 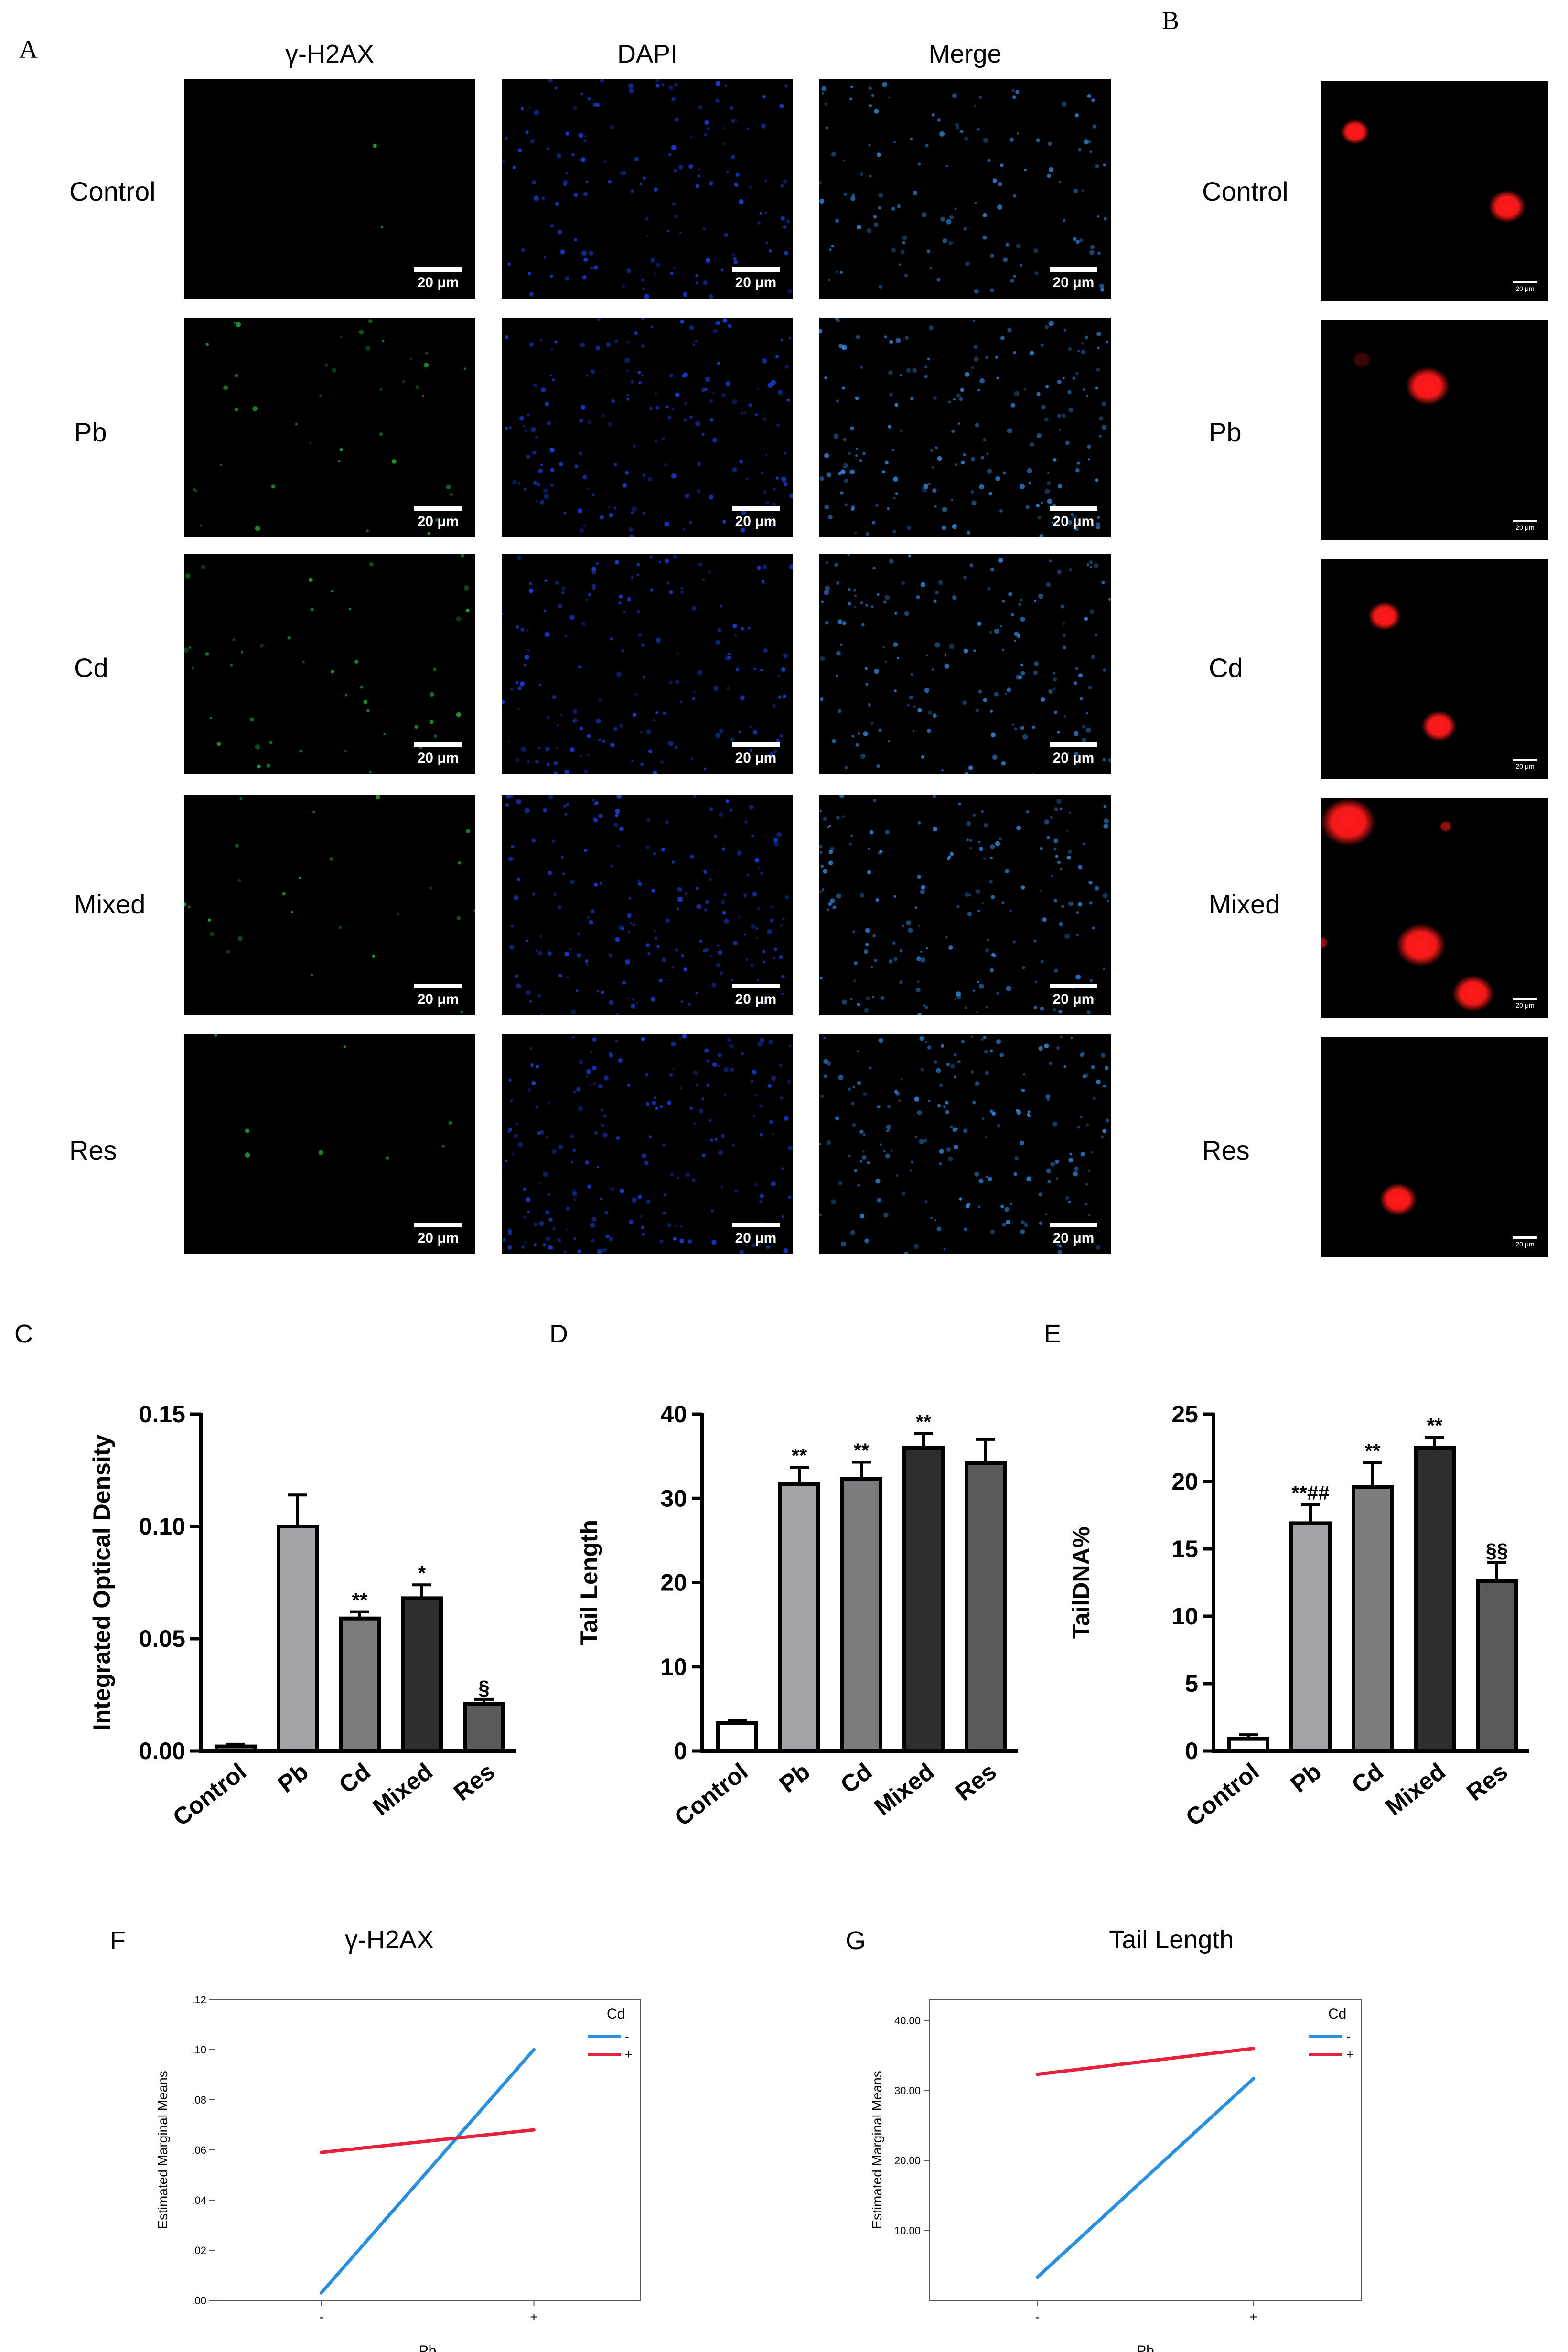 What do you see at coordinates (862, 1450) in the screenshot?
I see `significance-mark: **` at bounding box center [862, 1450].